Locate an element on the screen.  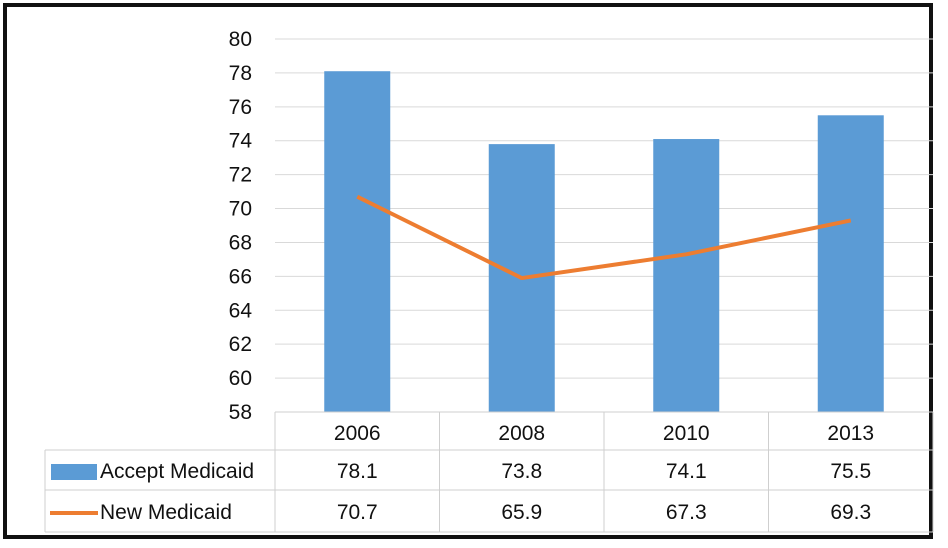
y-tick-label: 68 is located at coordinates (240, 242).